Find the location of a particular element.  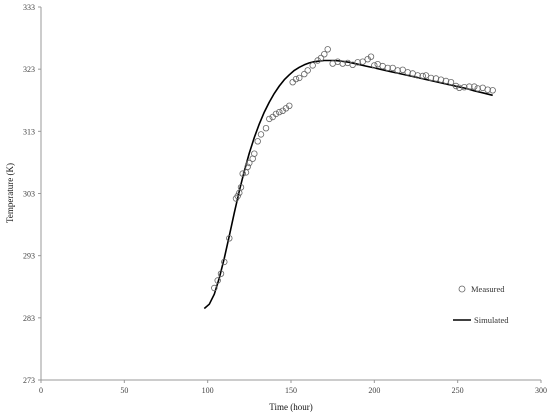

y-tick-label: 273 is located at coordinates (29, 380).